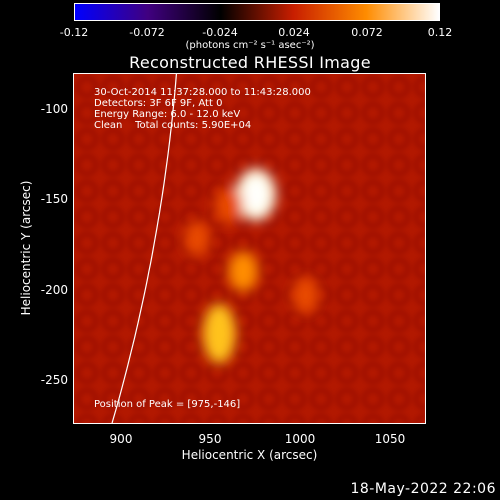 Image resolution: width=500 pixels, height=500 pixels. I want to click on info-method-counts: Clean Total counts: 5.90E+04, so click(173, 125).